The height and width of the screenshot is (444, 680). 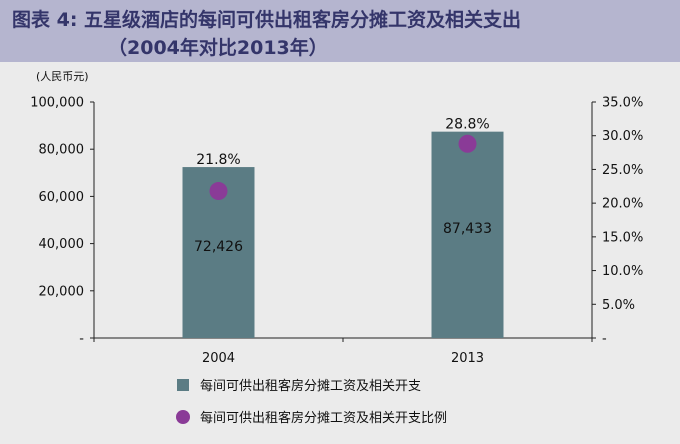 I want to click on y2-tick-label: 15.0%, so click(x=622, y=237).